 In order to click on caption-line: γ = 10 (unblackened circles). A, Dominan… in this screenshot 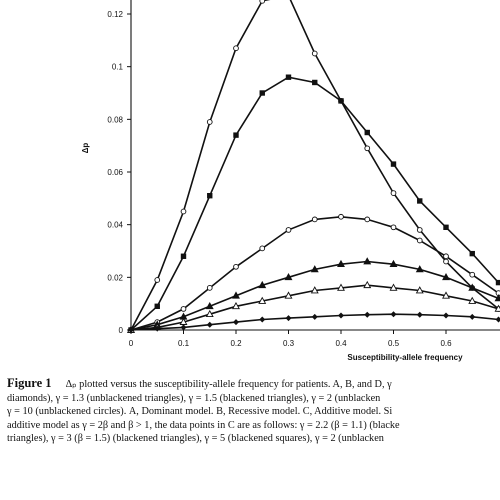, I will do `click(200, 412)`.